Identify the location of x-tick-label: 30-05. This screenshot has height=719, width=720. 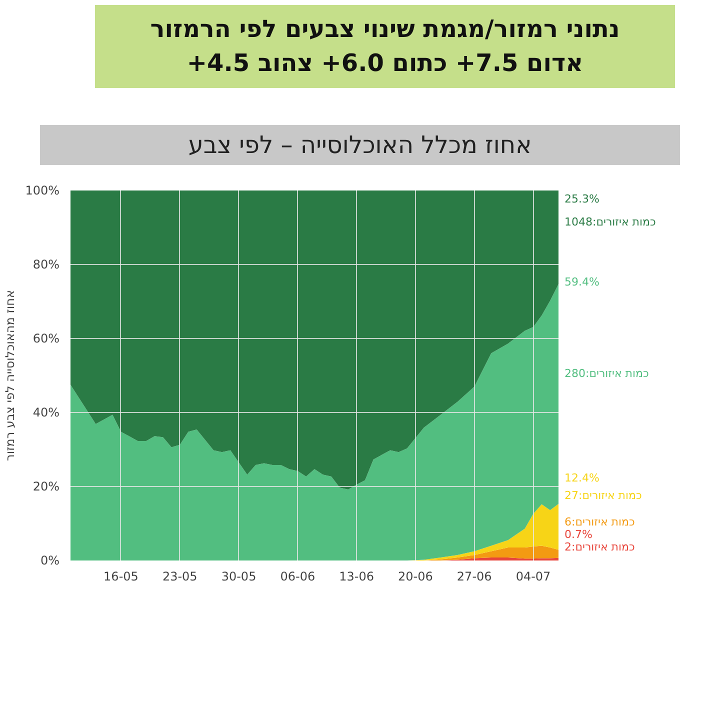
(238, 577).